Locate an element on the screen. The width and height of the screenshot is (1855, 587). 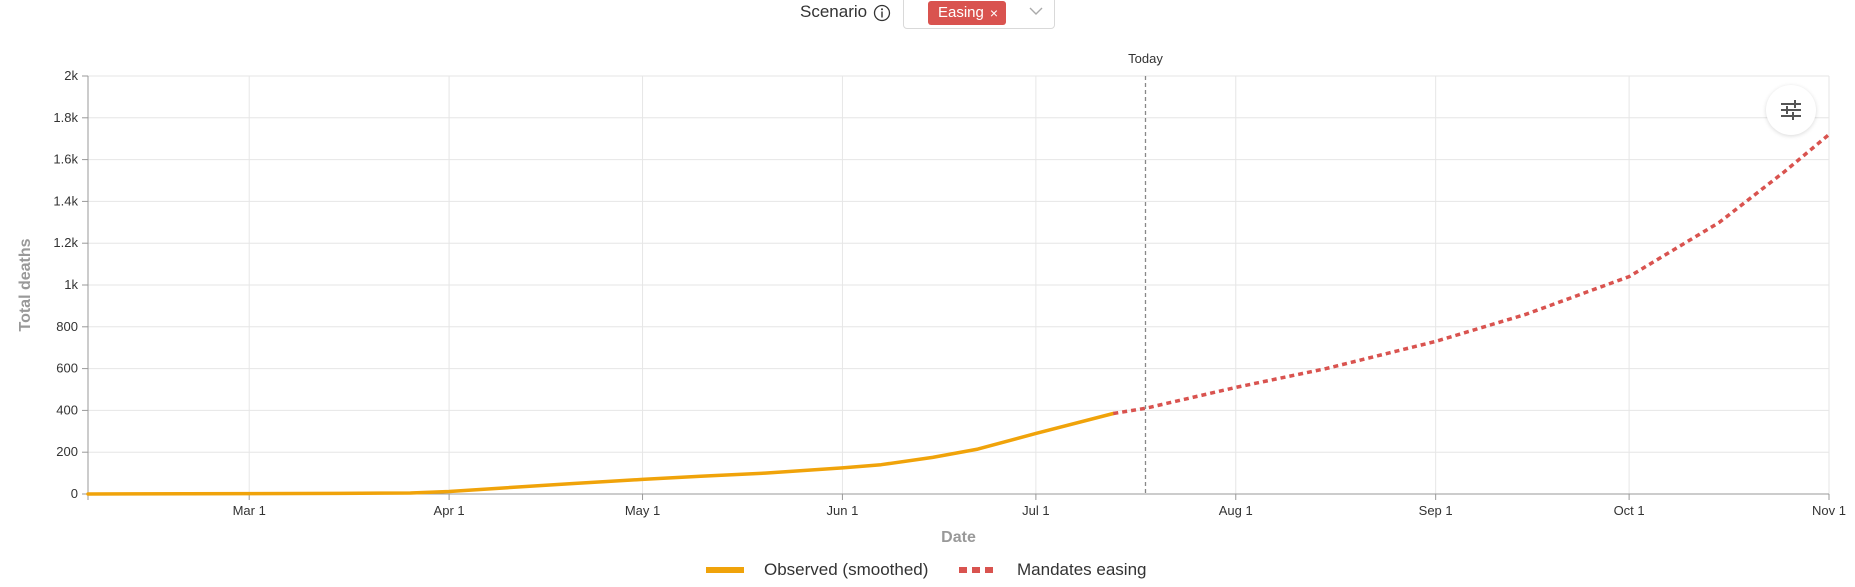
scenario-select: Easing × is located at coordinates (979, 14).